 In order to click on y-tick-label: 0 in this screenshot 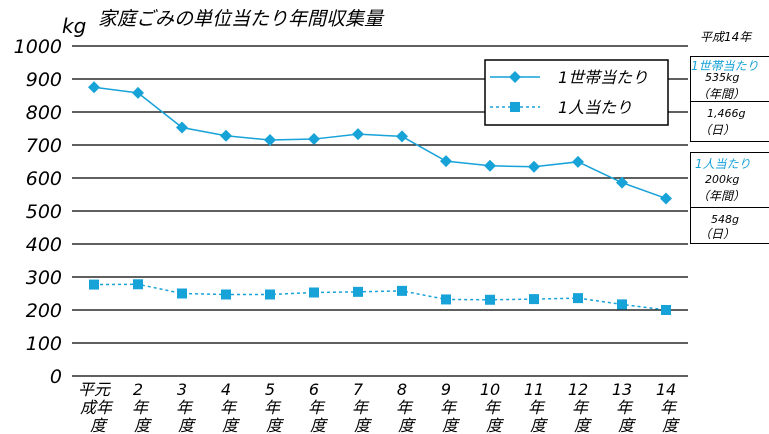, I will do `click(56, 377)`.